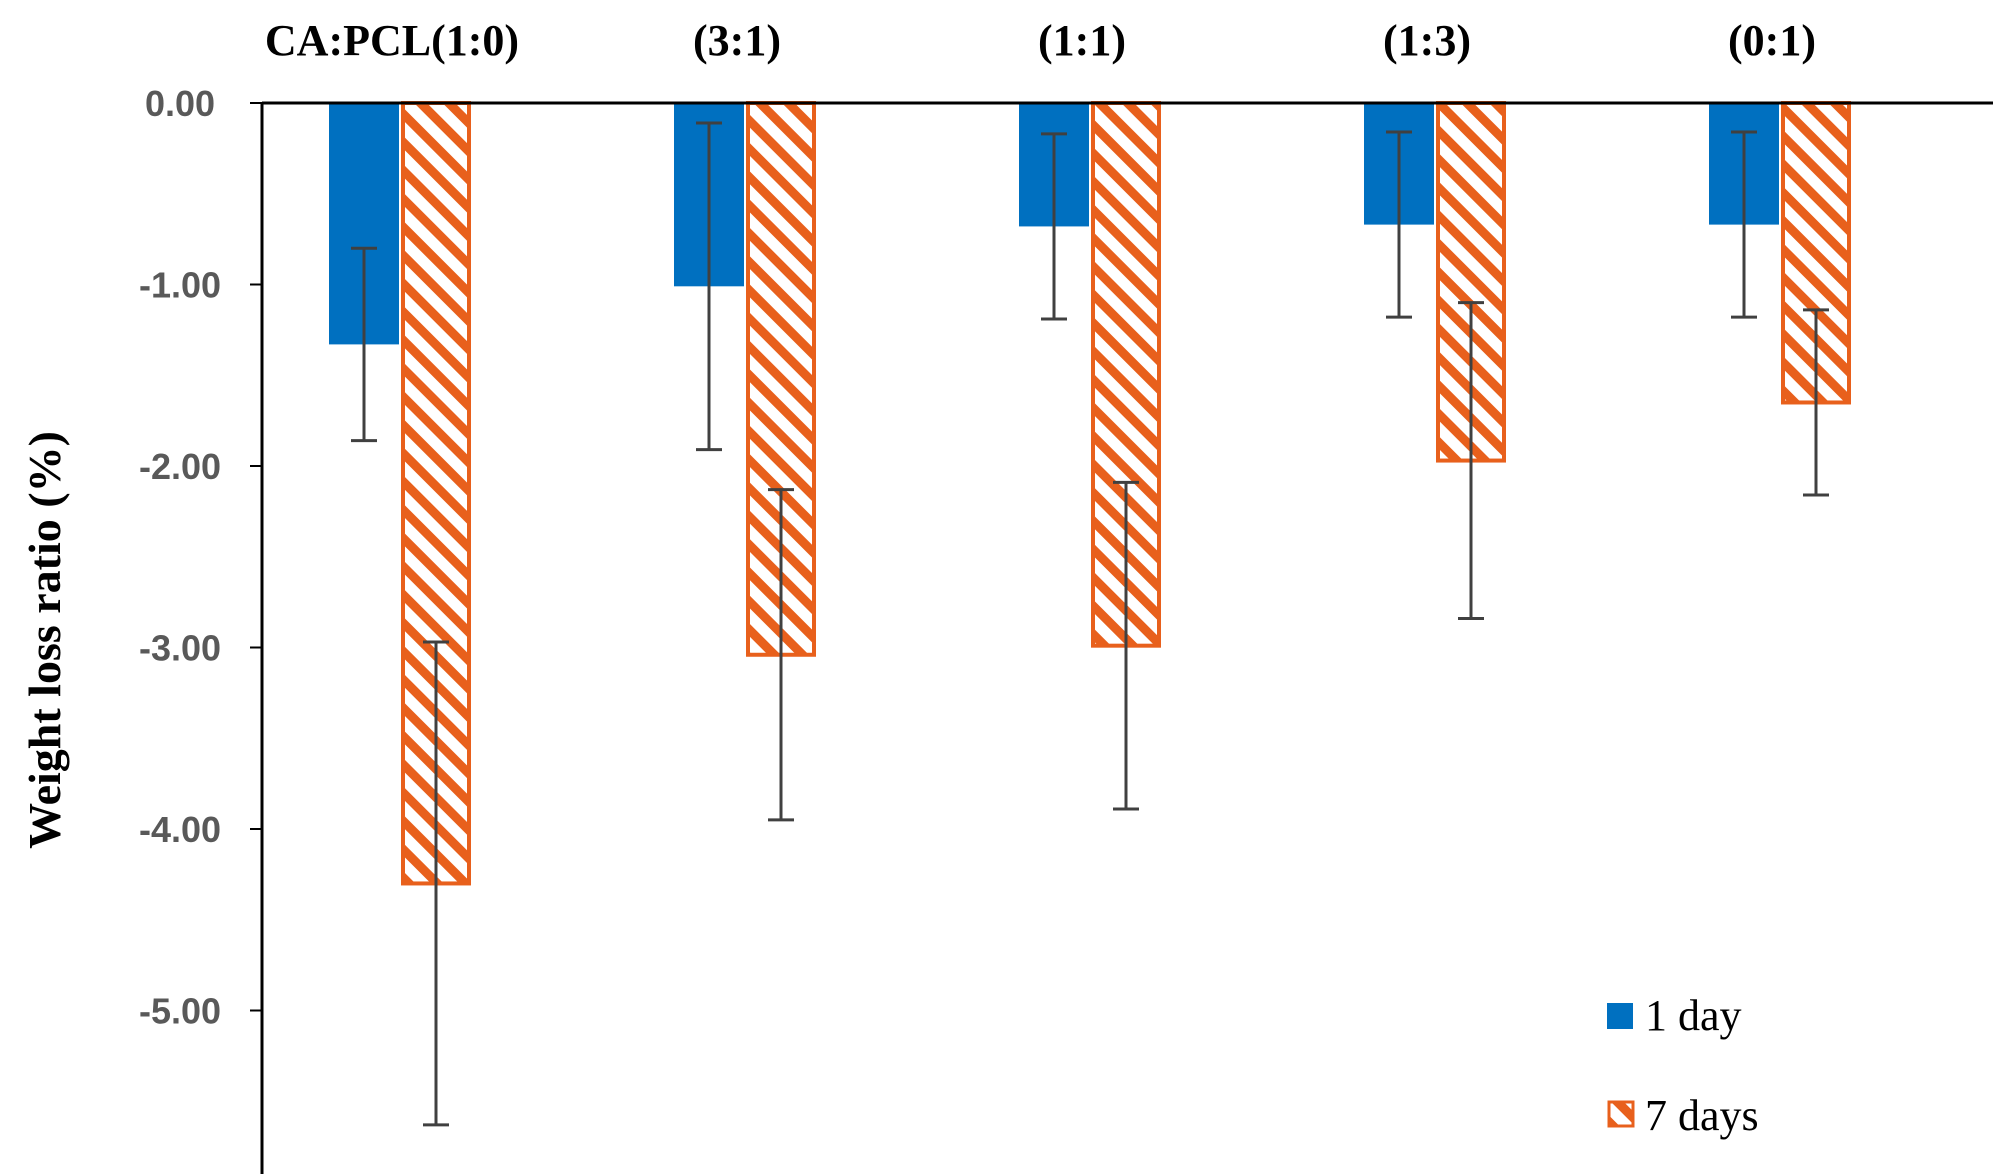 Image resolution: width=1993 pixels, height=1174 pixels. I want to click on y-axis-ticks: 0.00 -1.00 -2.00 -3.00 -4.00 -5.00, so click(200, 557).